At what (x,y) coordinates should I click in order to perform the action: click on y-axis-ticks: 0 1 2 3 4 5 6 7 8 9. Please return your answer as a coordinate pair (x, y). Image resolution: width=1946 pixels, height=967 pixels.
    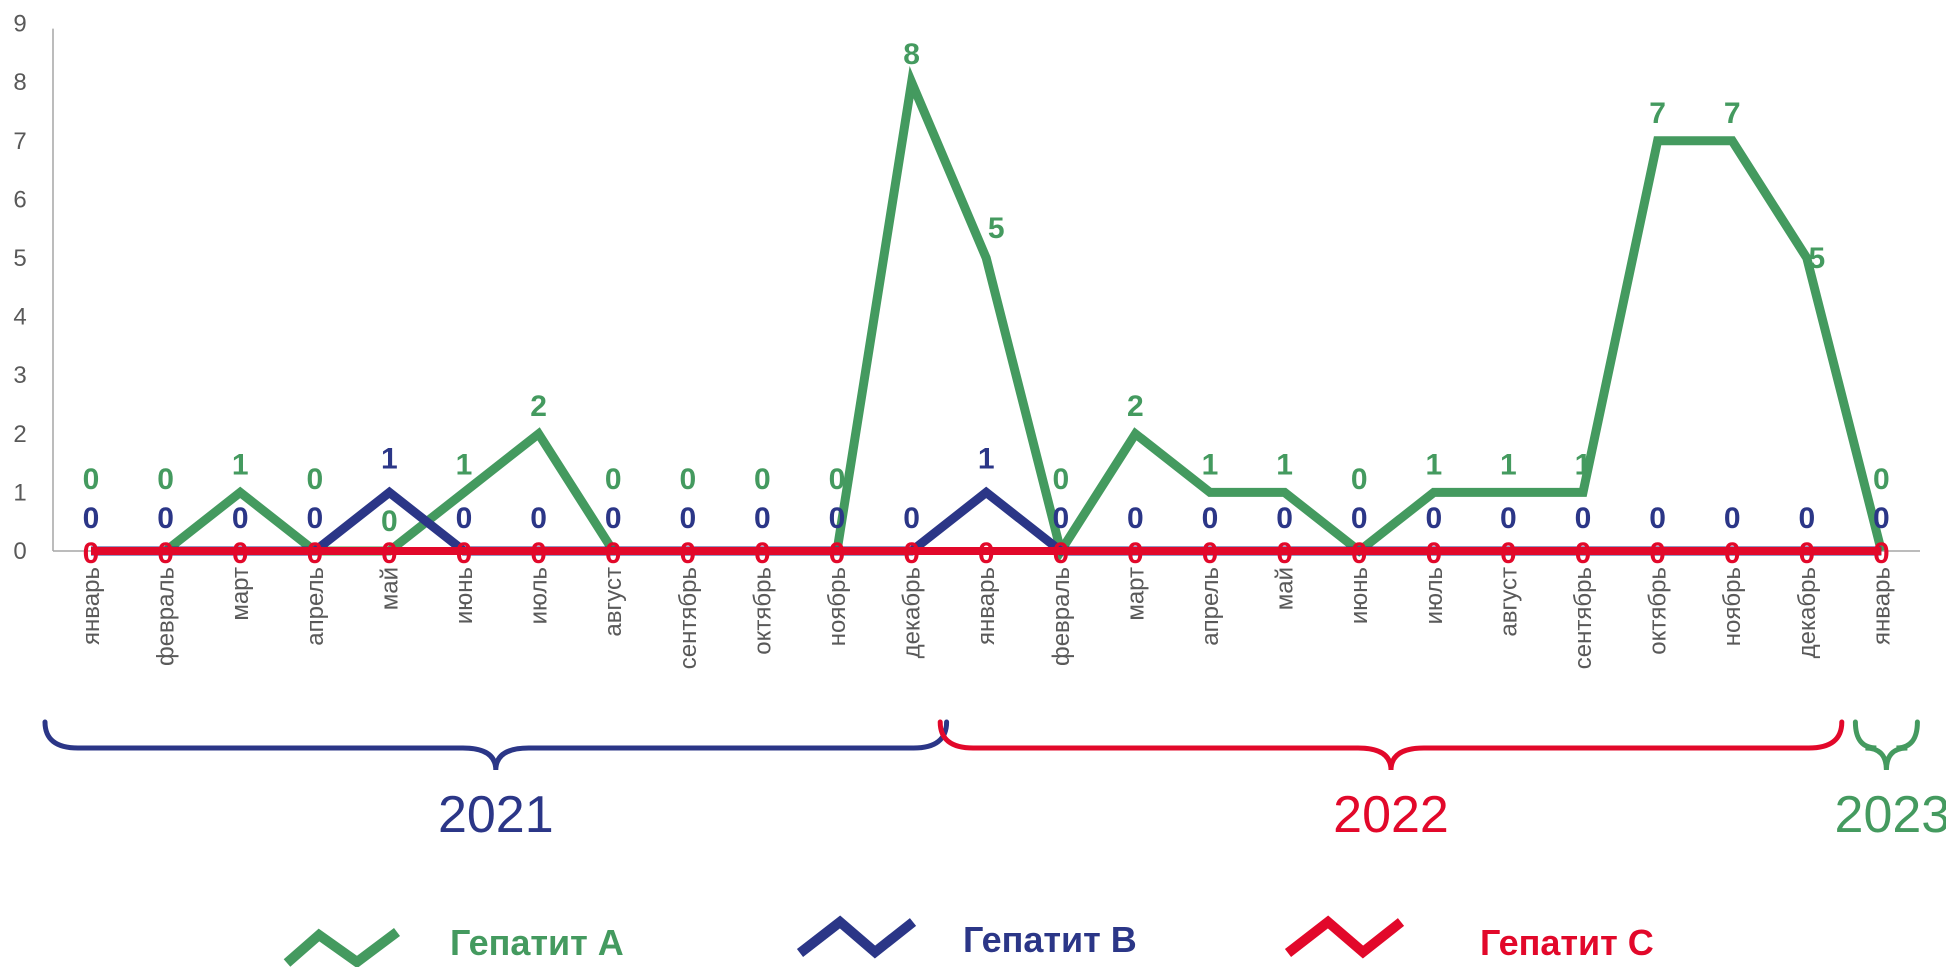
    Looking at the image, I should click on (19, 288).